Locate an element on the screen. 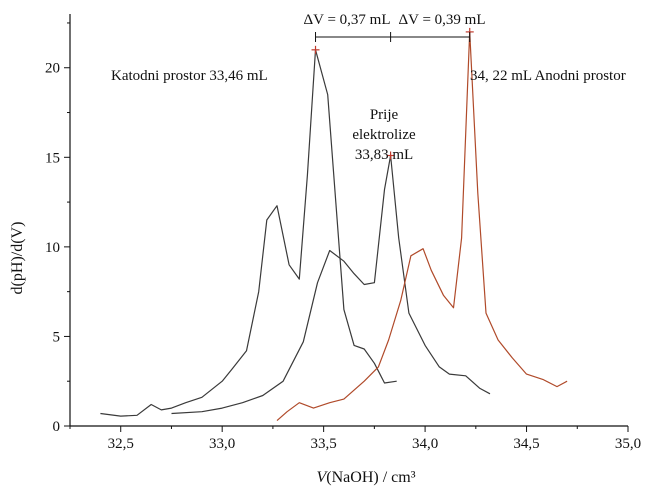 The height and width of the screenshot is (489, 662). x-tick-label: 33,0 is located at coordinates (222, 444).